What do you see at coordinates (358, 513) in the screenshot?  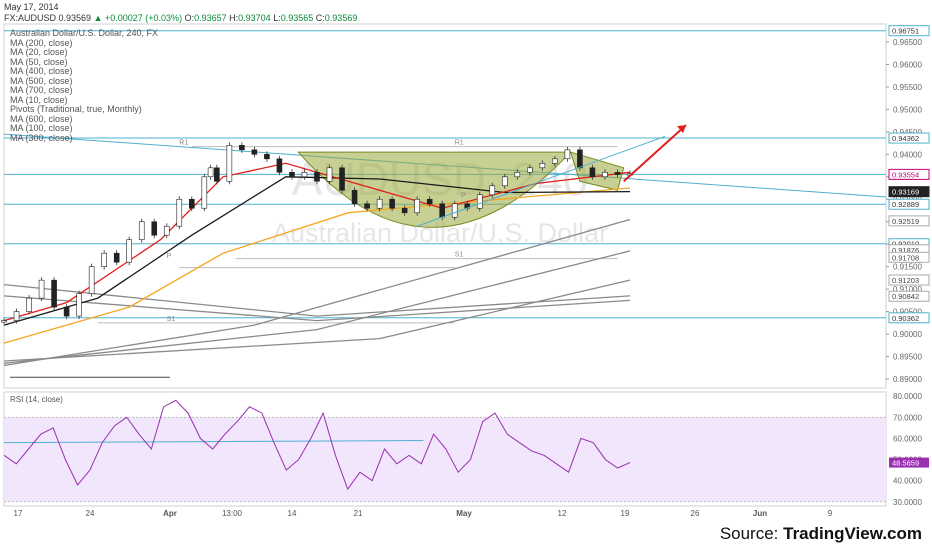 I see `time-tick-label: 21` at bounding box center [358, 513].